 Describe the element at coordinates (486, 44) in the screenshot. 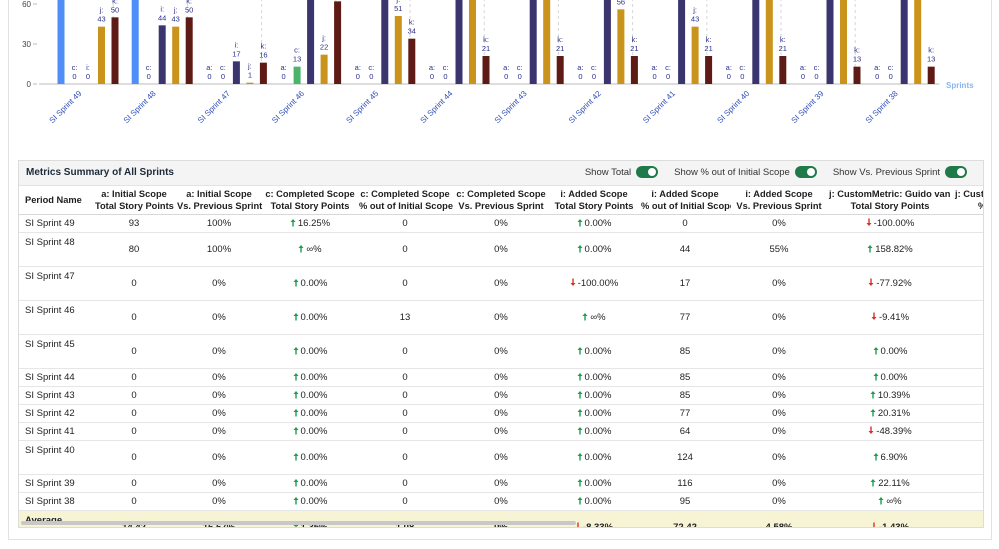

I see `data-label: k: 21` at that location.